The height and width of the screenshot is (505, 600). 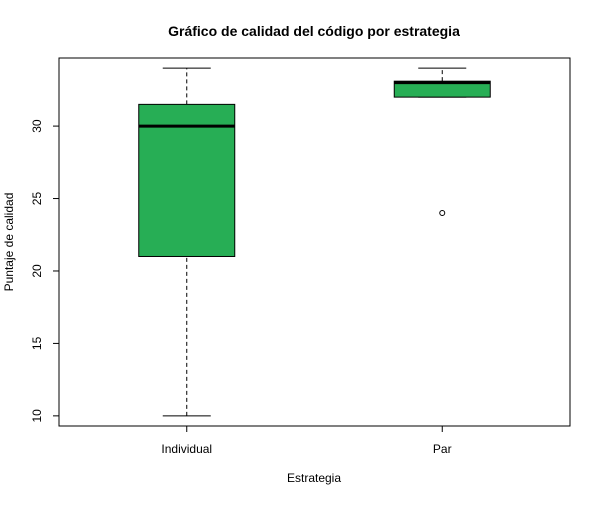 What do you see at coordinates (306, 440) in the screenshot?
I see `x-axis: Individual Par` at bounding box center [306, 440].